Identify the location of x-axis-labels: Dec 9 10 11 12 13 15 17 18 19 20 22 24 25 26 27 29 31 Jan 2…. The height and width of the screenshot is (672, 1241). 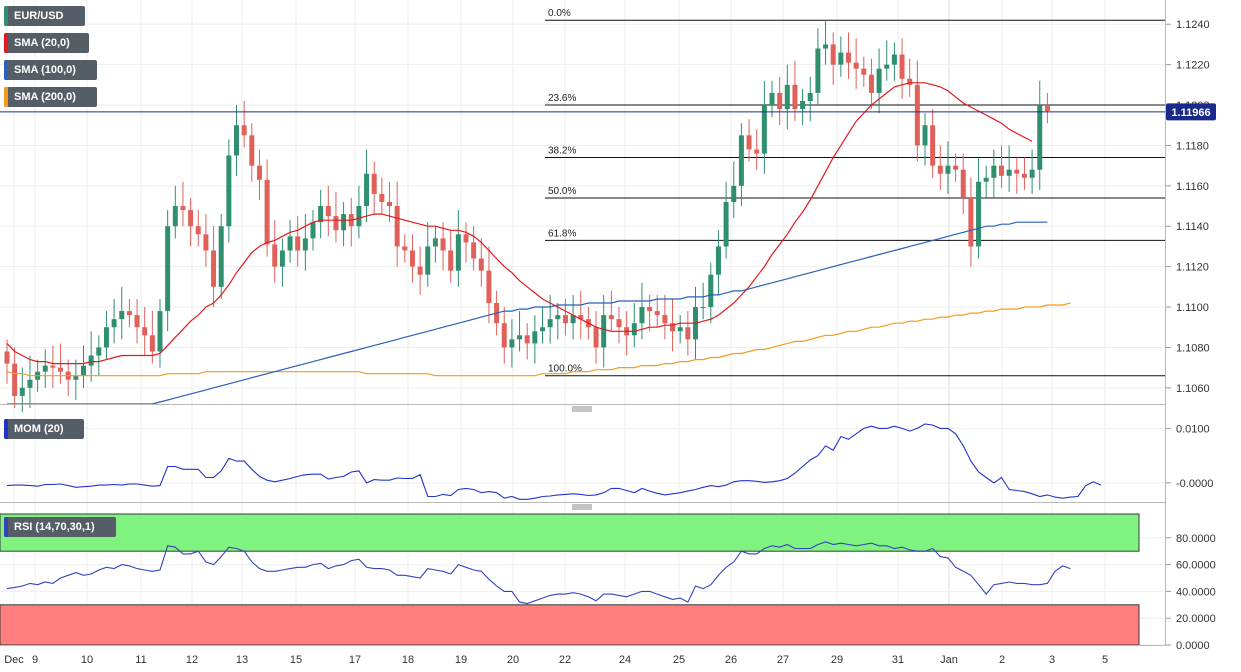
(556, 660).